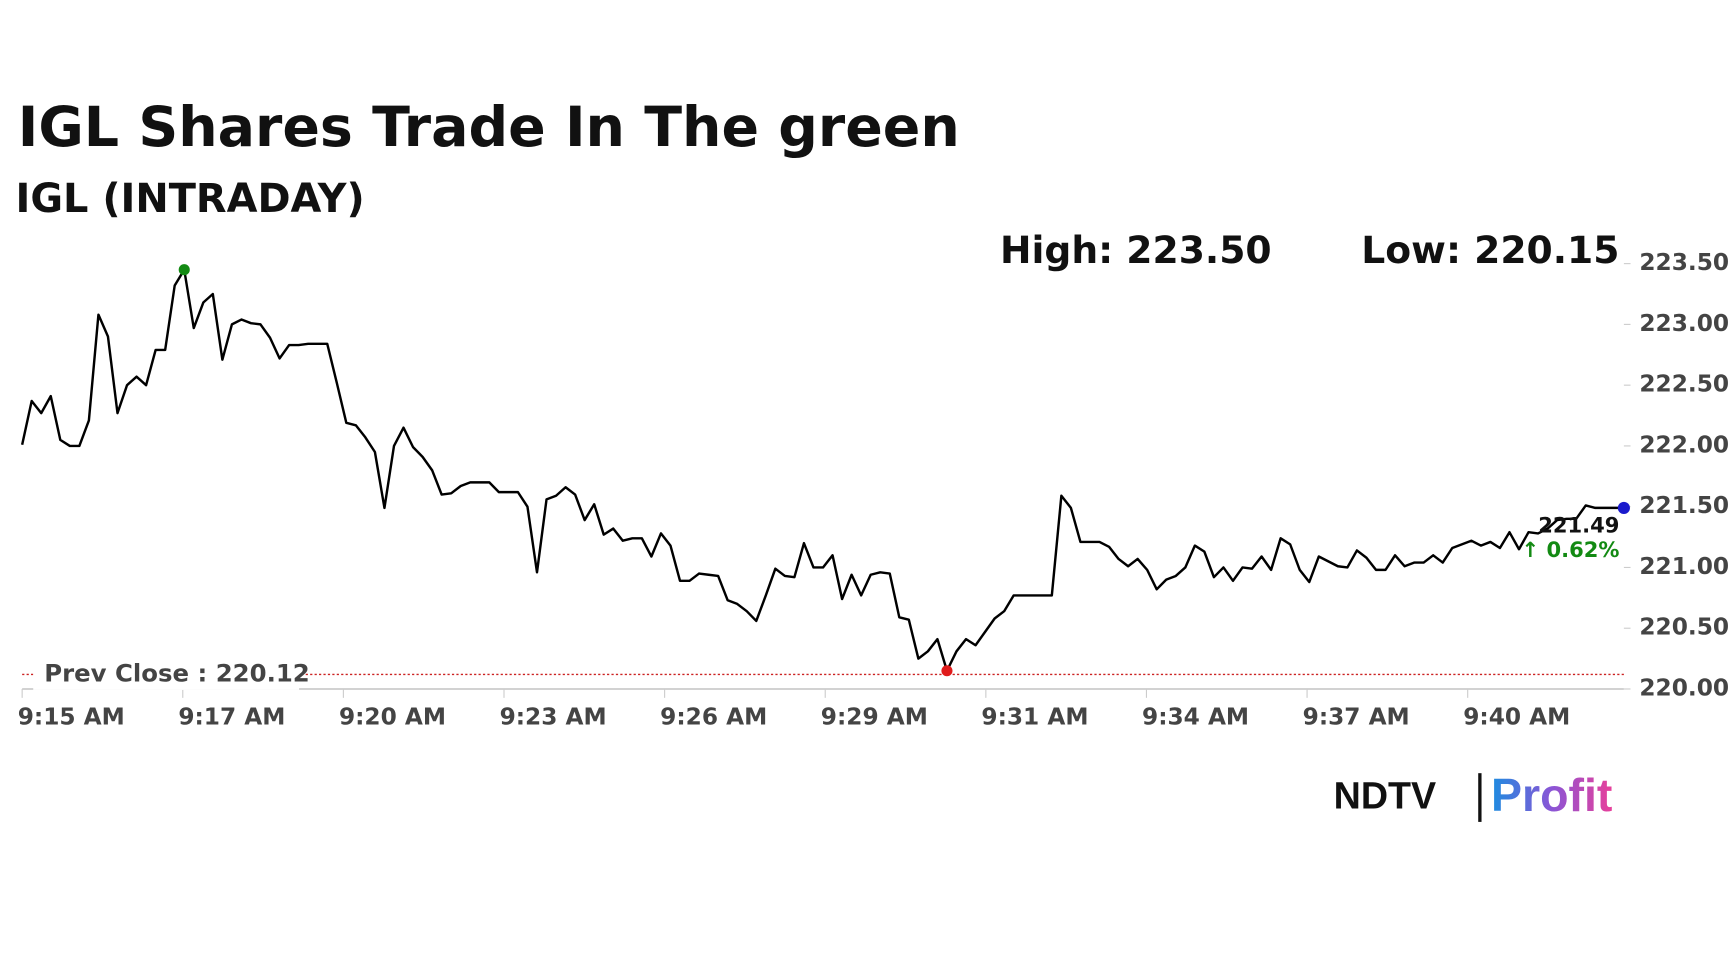  I want to click on high-label: High: 223.50, so click(1136, 250).